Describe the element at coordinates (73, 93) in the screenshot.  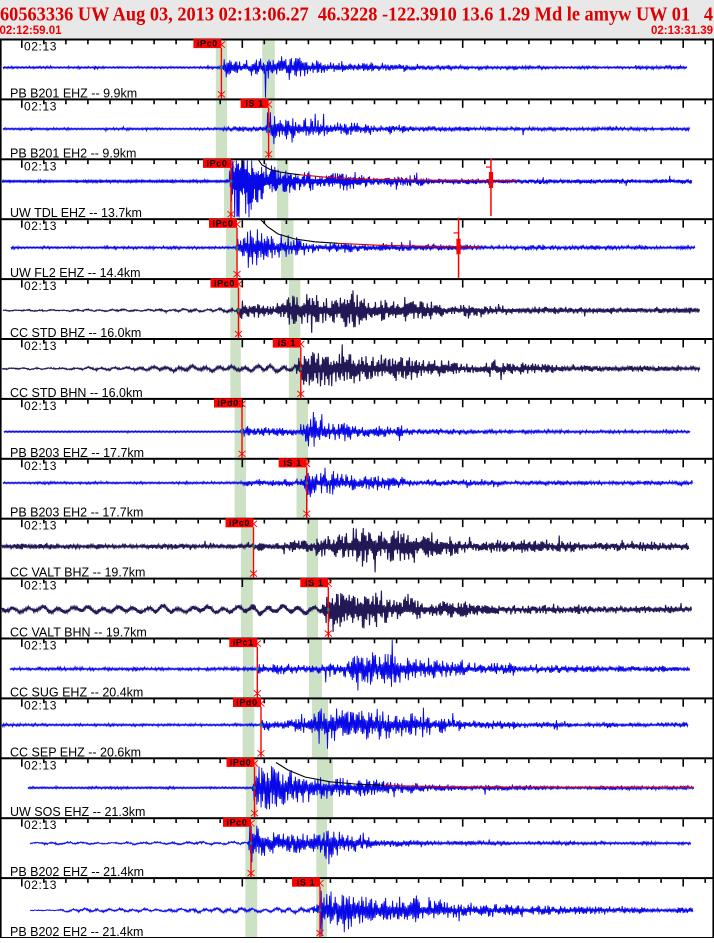
I see `svg-text: PB B201 EHZ -- 9.9km` at that location.